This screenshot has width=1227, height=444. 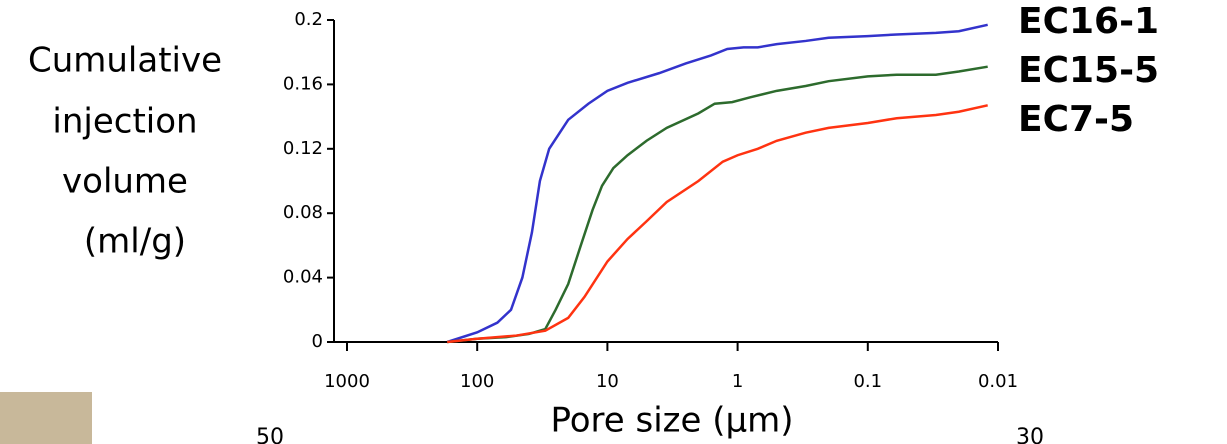 What do you see at coordinates (303, 277) in the screenshot?
I see `y-tick-label: 0.04` at bounding box center [303, 277].